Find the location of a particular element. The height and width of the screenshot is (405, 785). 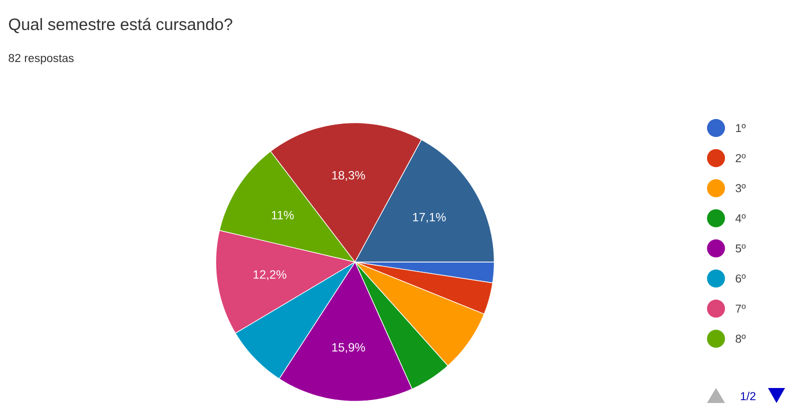

legend-label: 7º is located at coordinates (741, 308).